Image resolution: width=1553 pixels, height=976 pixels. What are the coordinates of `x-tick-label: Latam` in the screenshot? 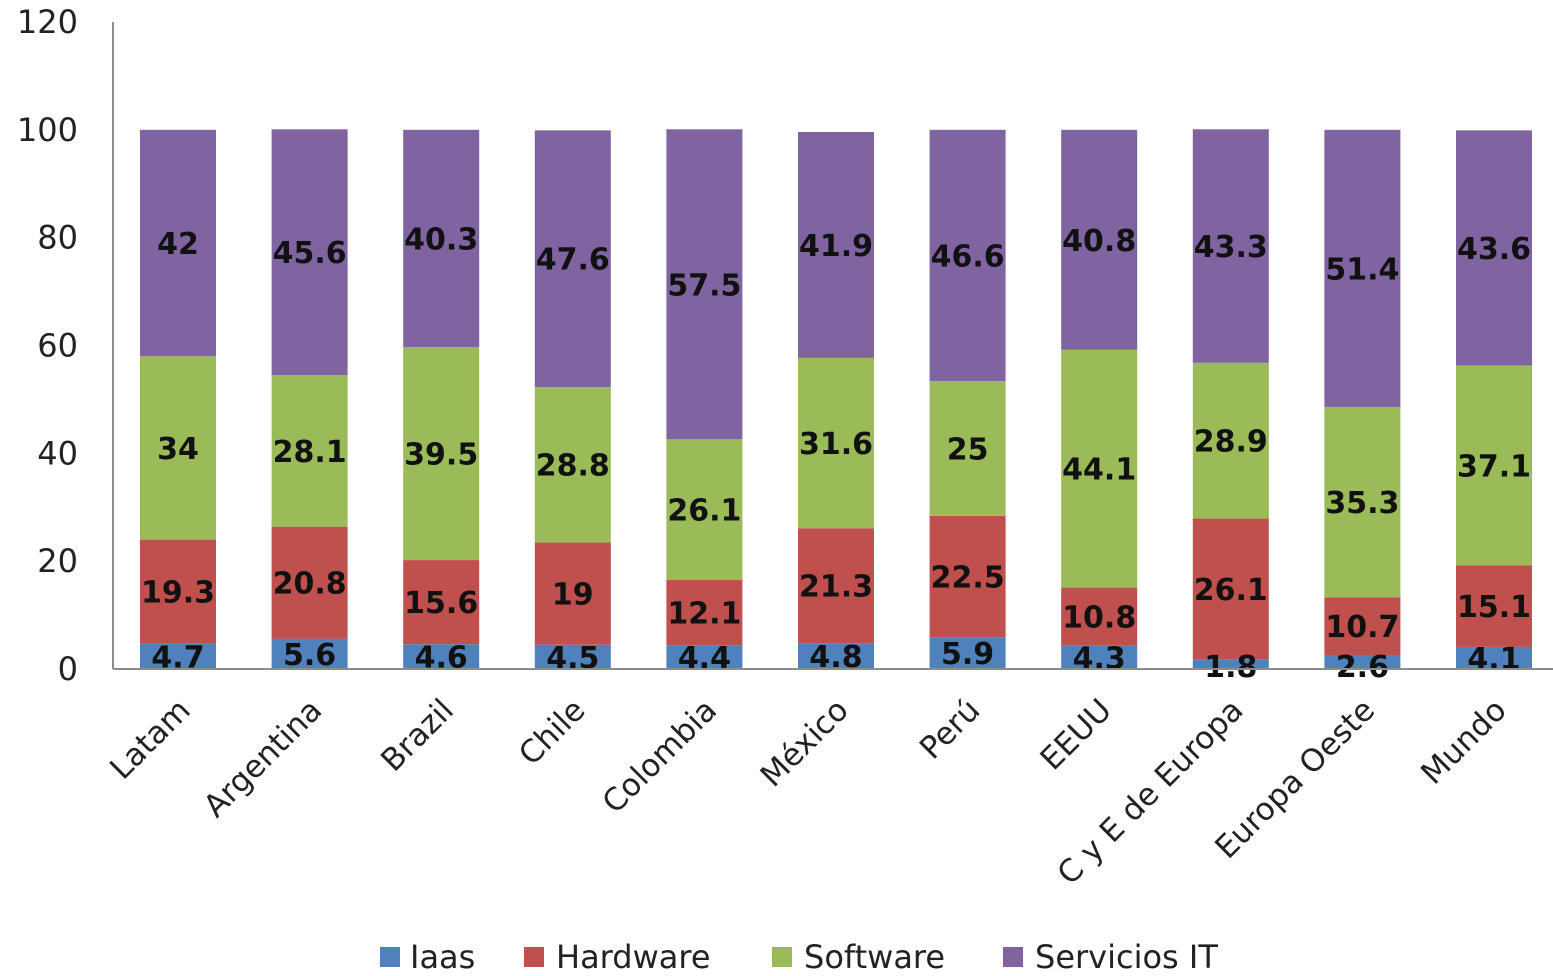 It's located at (150, 739).